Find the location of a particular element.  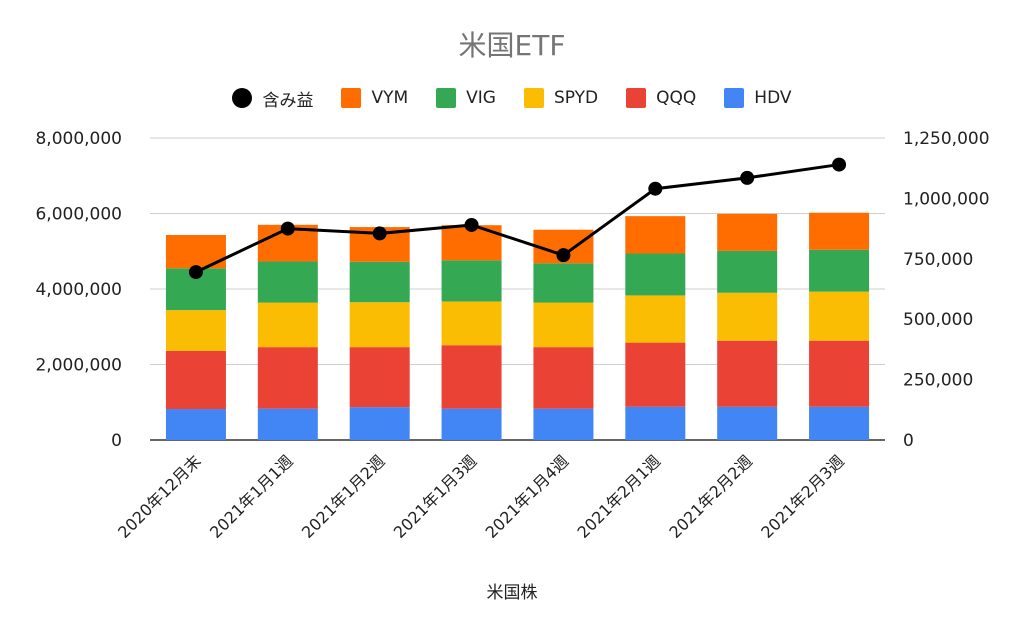

legend-item-vig: VIG is located at coordinates (466, 98).